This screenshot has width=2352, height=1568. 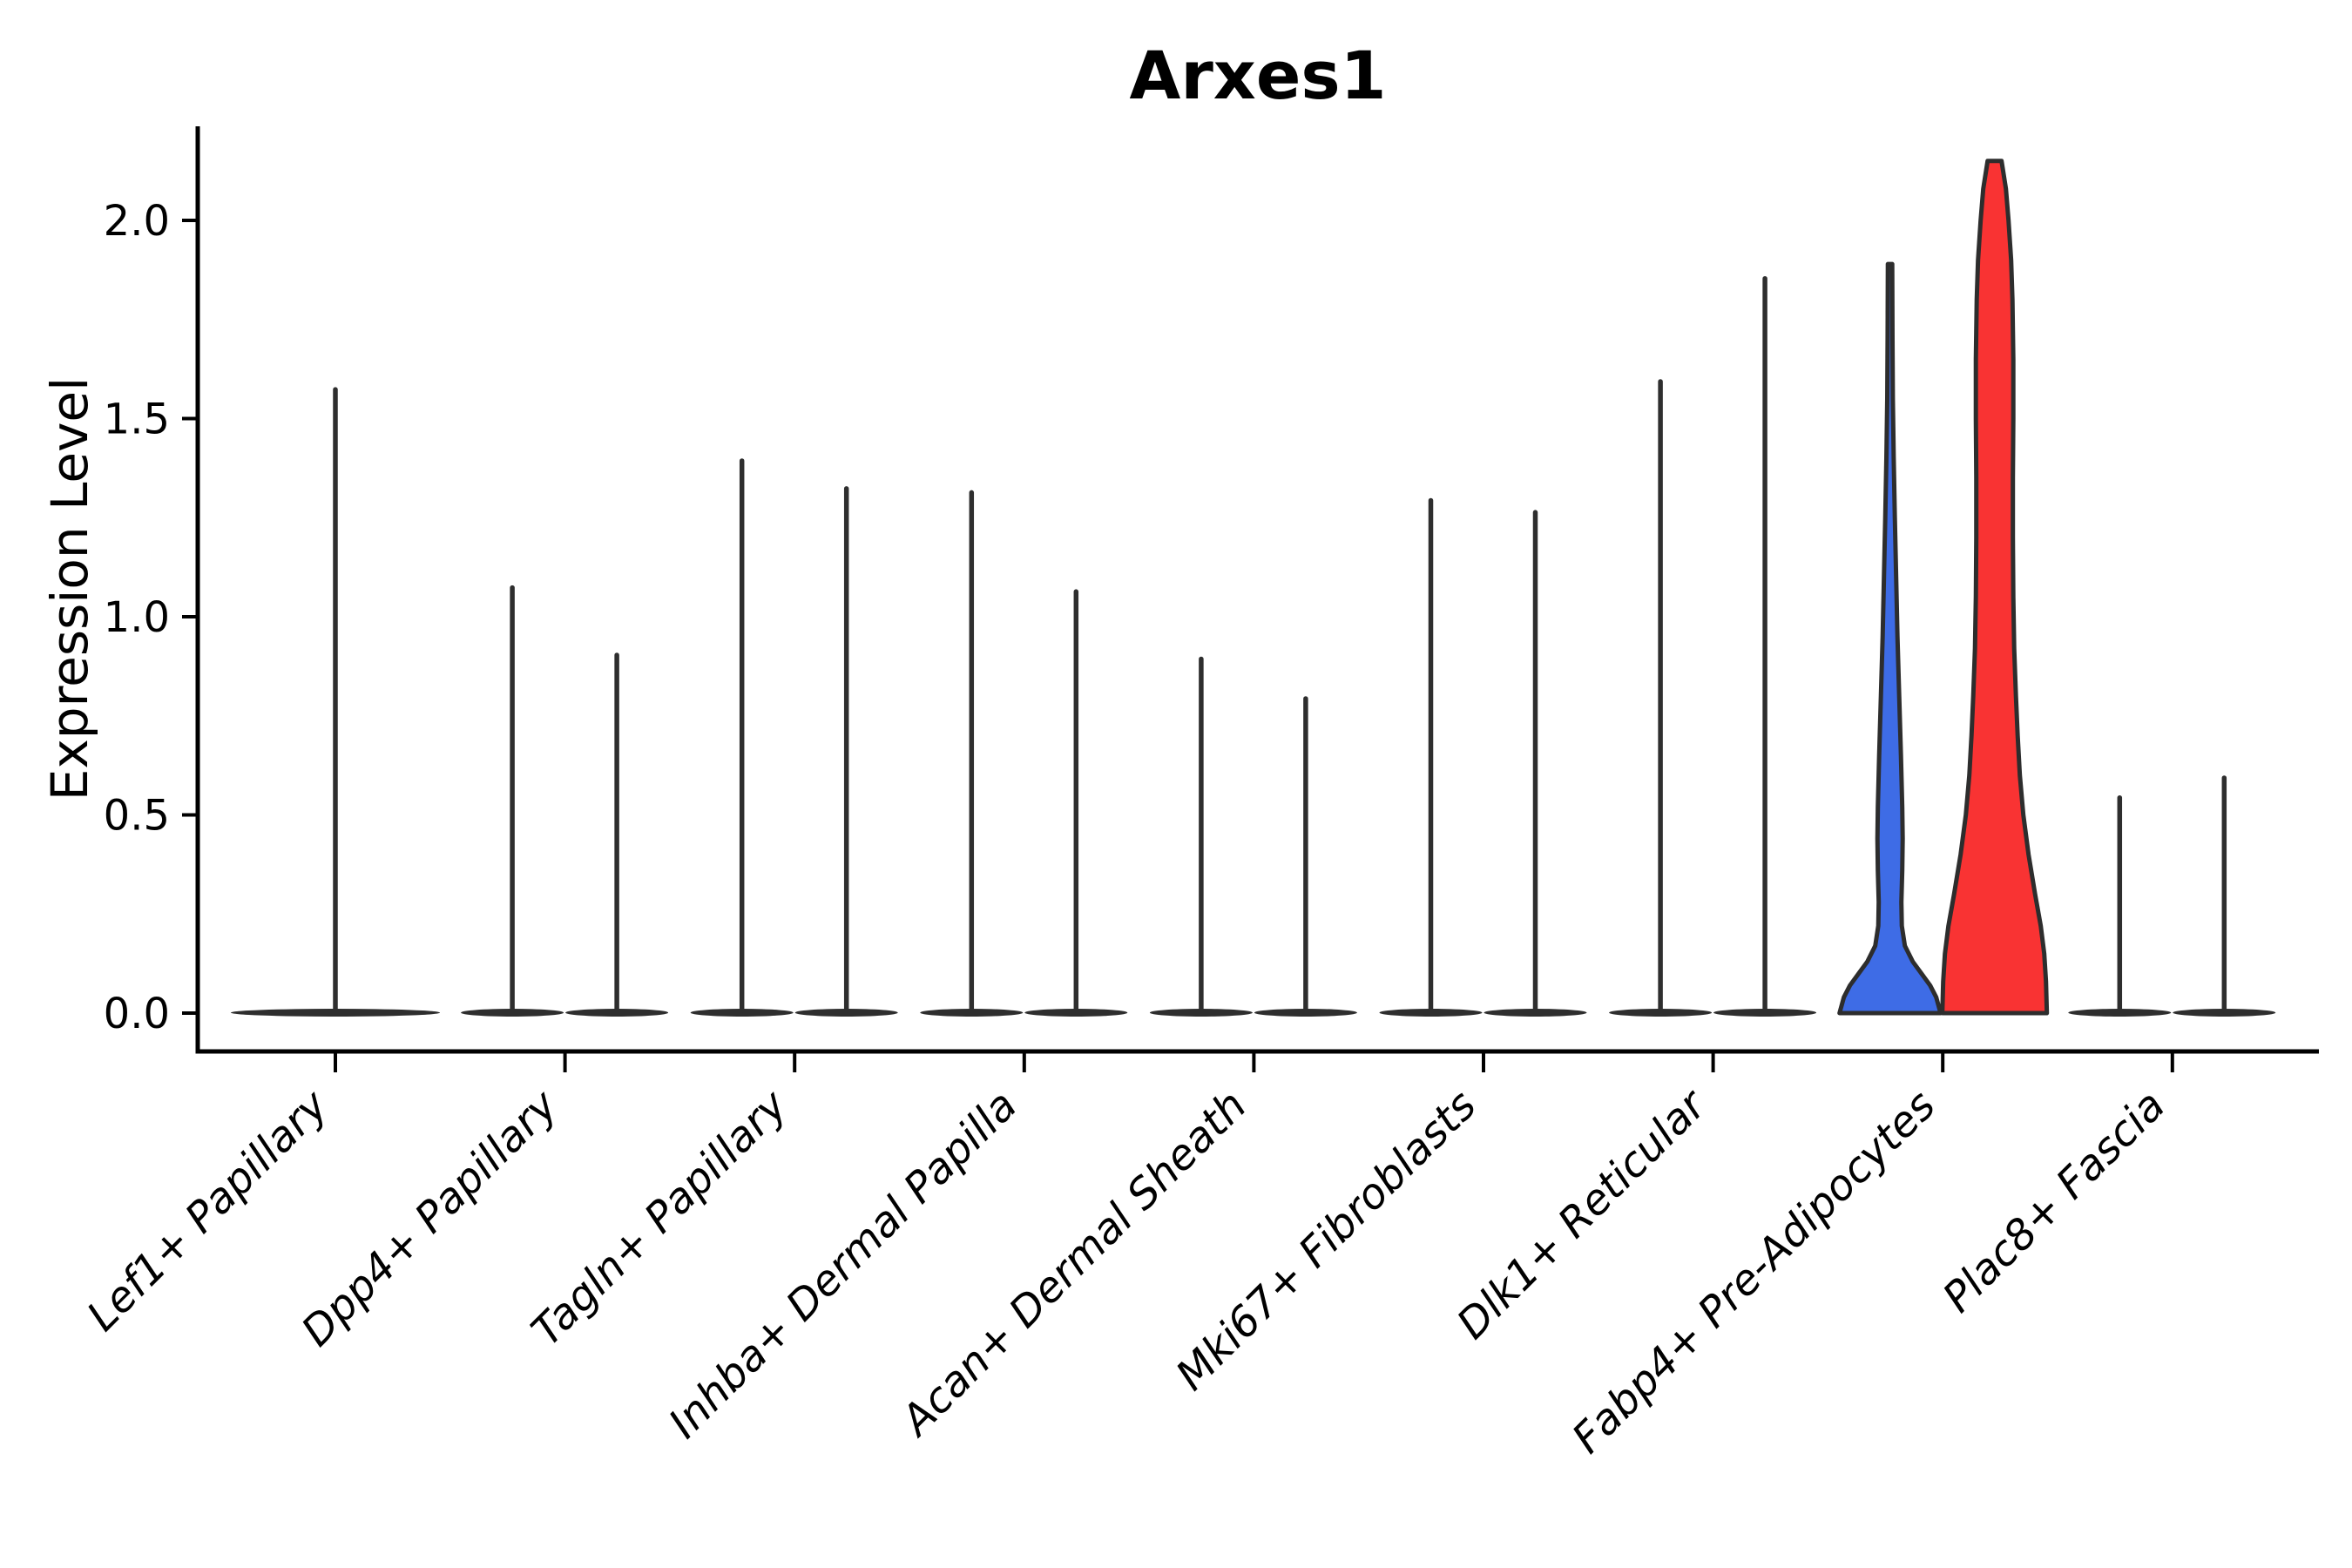 I want to click on x-tick-label: Dpp4+ Papillary, so click(x=430, y=1217).